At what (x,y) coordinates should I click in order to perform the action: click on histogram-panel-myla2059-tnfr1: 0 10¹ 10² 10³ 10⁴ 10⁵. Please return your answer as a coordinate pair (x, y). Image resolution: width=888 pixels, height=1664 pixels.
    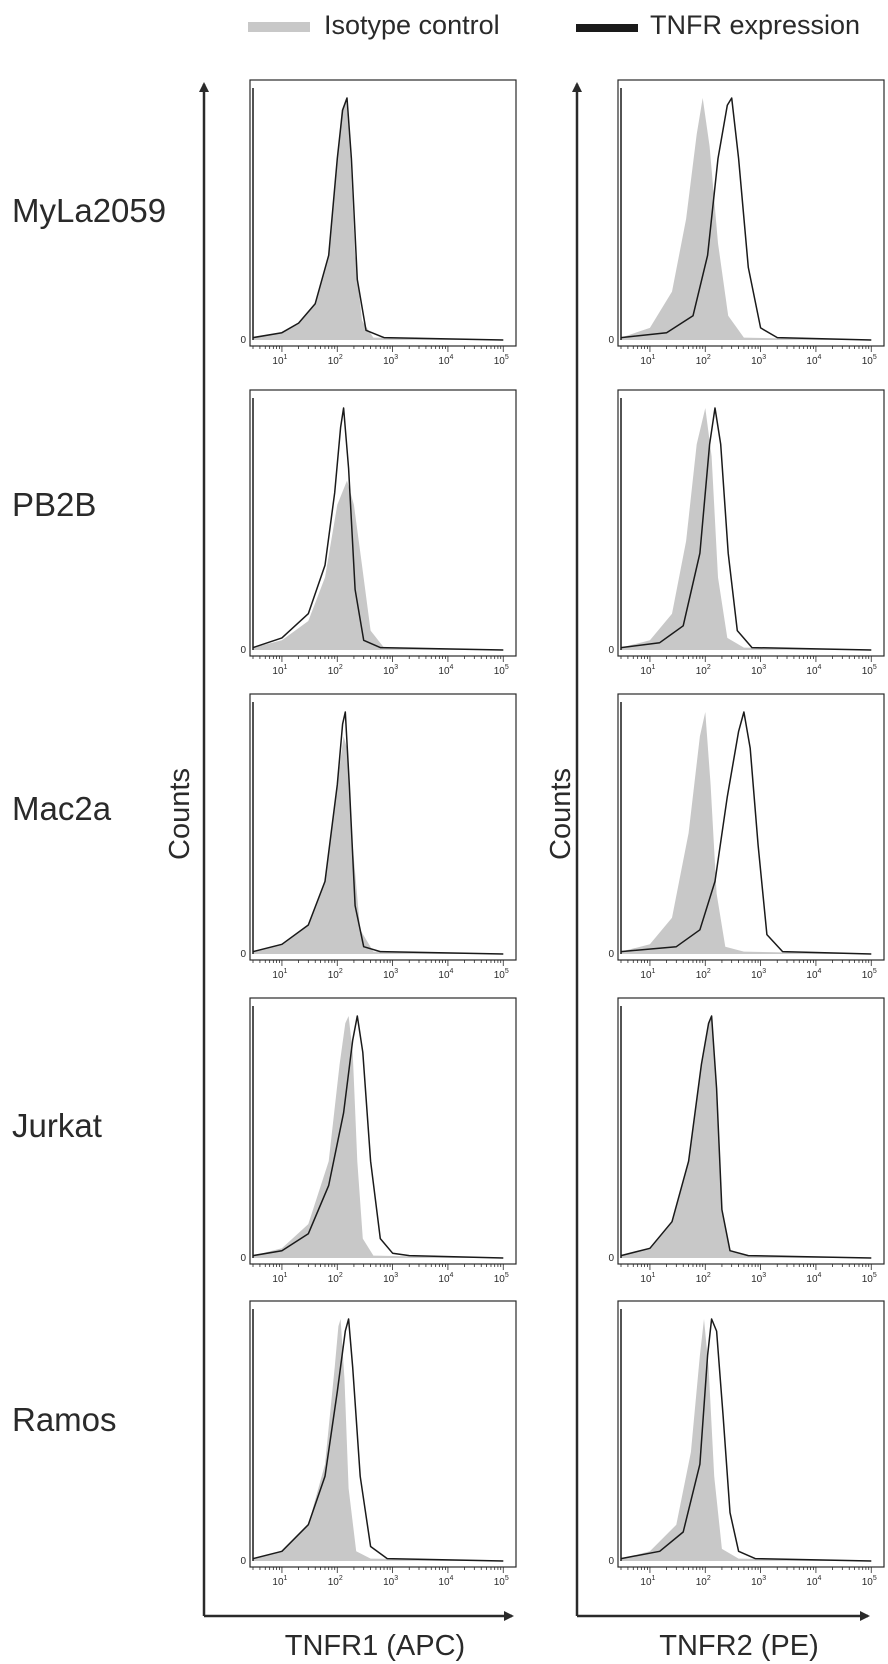
    Looking at the image, I should click on (378, 223).